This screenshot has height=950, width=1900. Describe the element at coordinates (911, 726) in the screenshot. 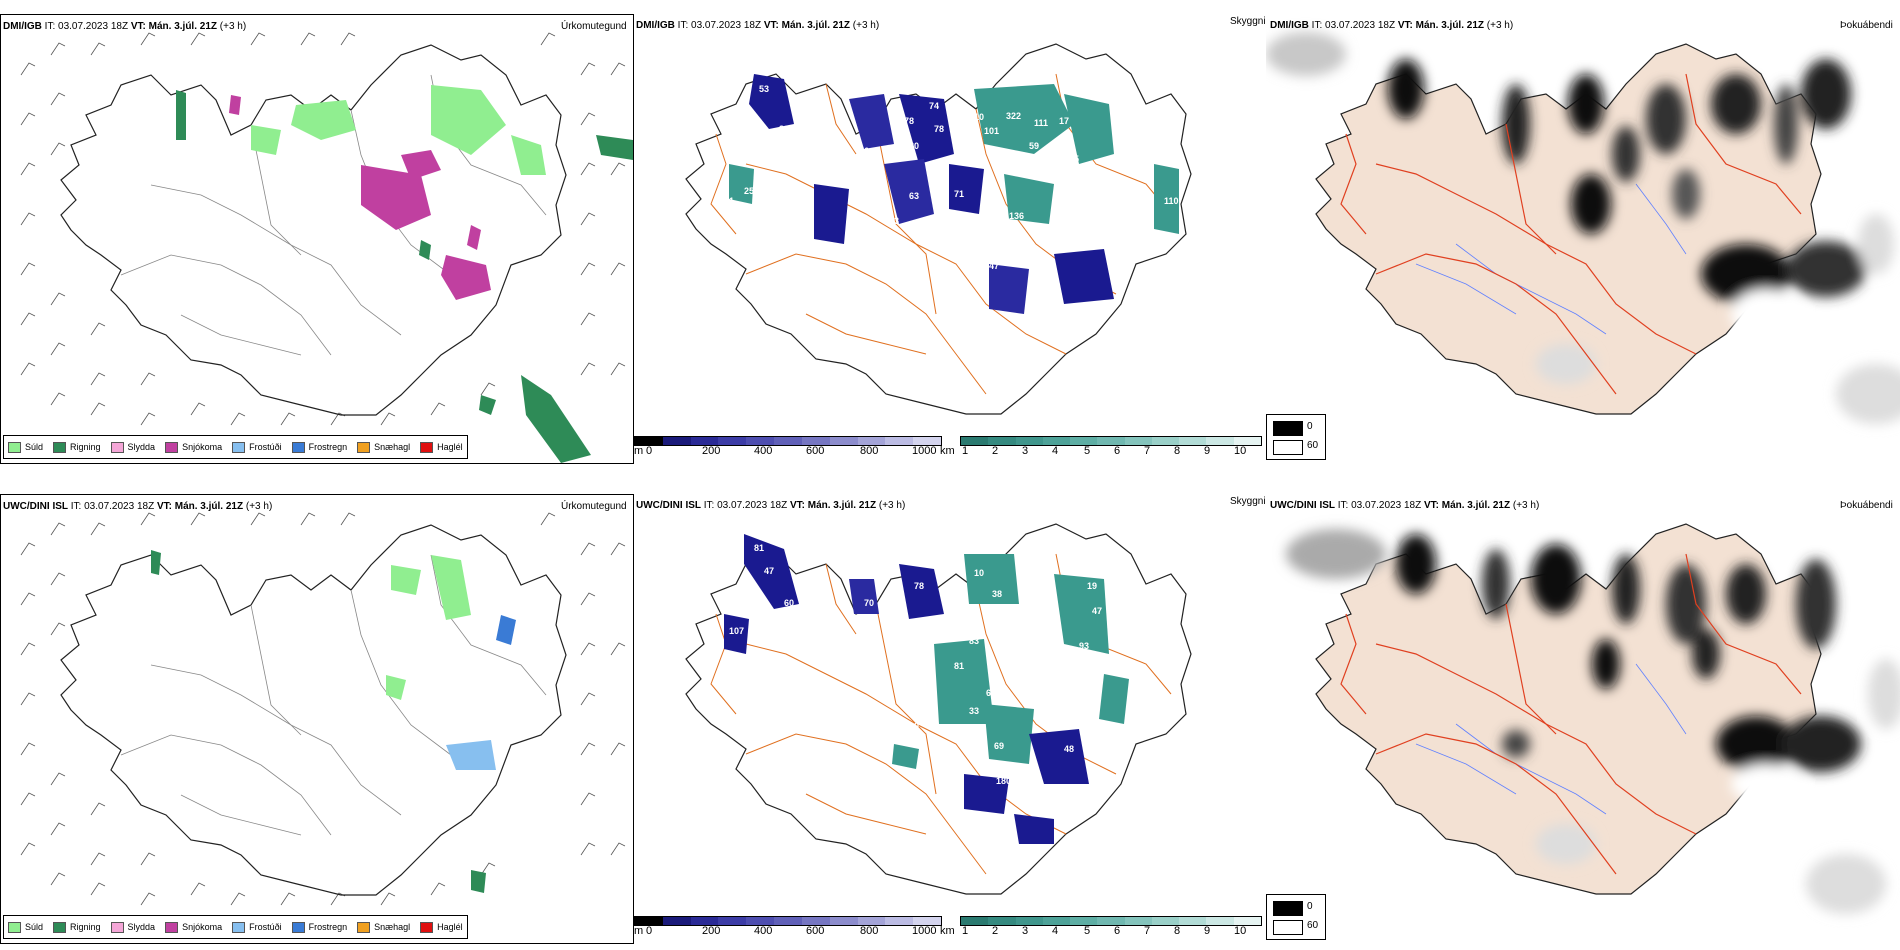

I see `svg-text: 210` at that location.